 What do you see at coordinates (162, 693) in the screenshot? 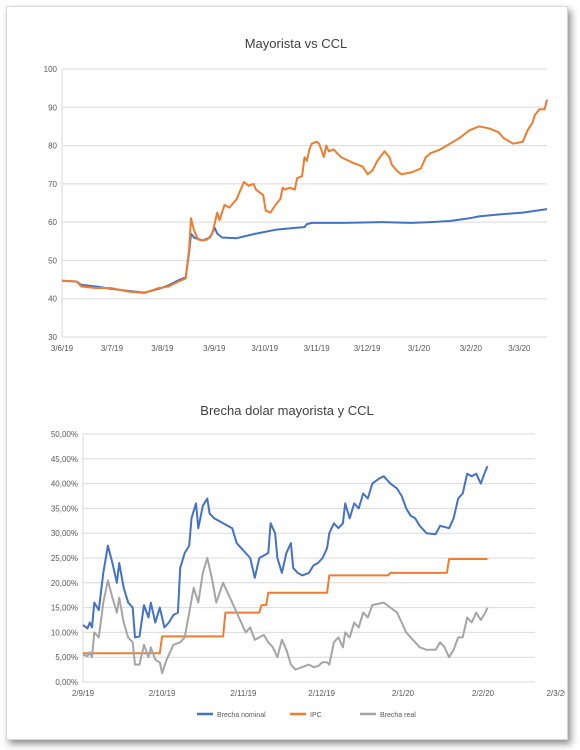
I see `x-tick-label: 2/10/19` at bounding box center [162, 693].